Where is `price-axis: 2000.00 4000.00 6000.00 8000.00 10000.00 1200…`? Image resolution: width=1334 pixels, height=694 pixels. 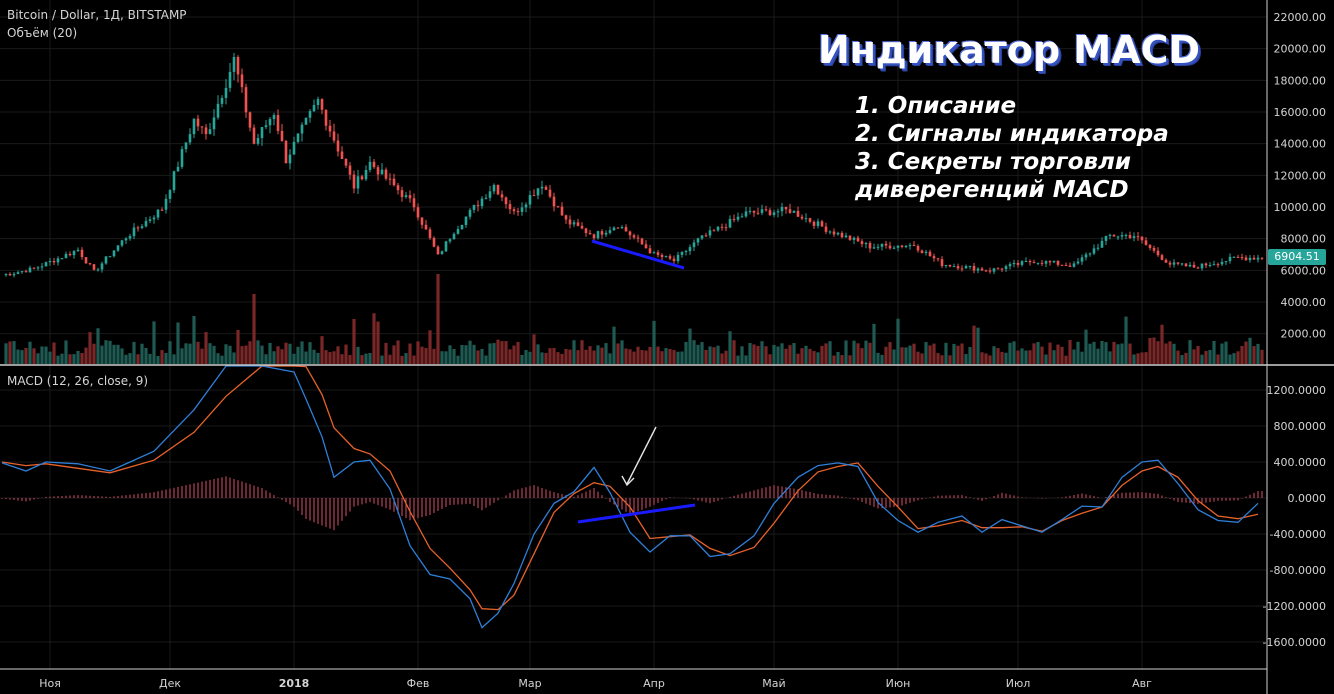
price-axis: 2000.00 4000.00 6000.00 8000.00 10000.00 1200… is located at coordinates (1300, 176).